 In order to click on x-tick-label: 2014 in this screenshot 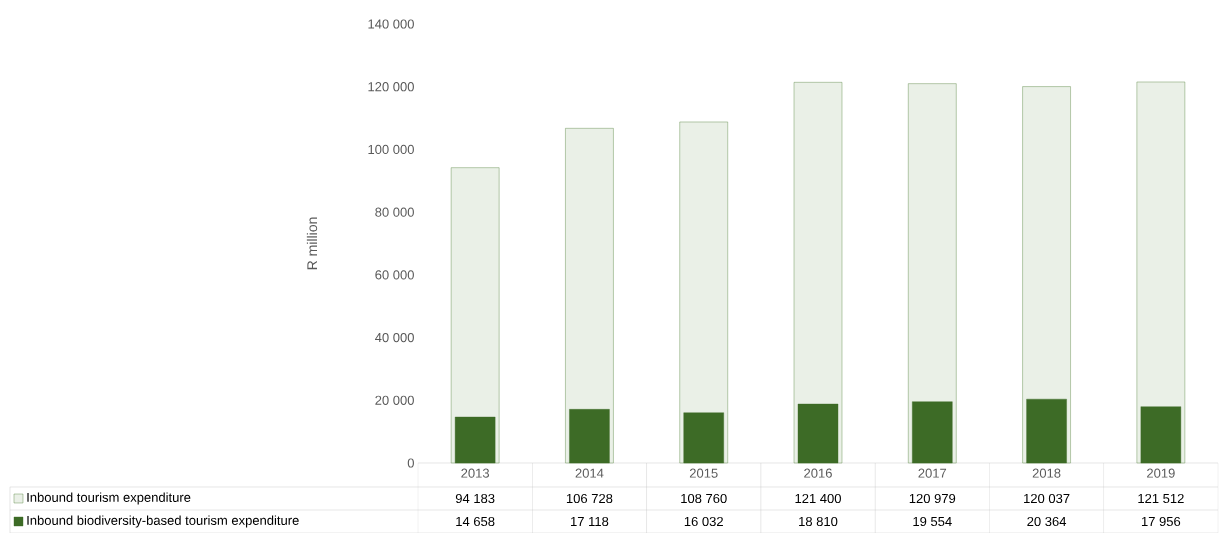, I will do `click(589, 473)`.